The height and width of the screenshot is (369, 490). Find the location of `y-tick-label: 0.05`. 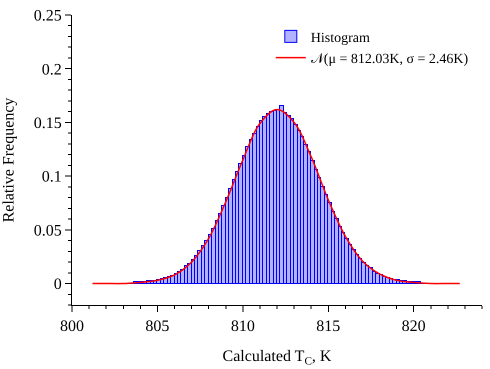

y-tick-label: 0.05 is located at coordinates (48, 231).